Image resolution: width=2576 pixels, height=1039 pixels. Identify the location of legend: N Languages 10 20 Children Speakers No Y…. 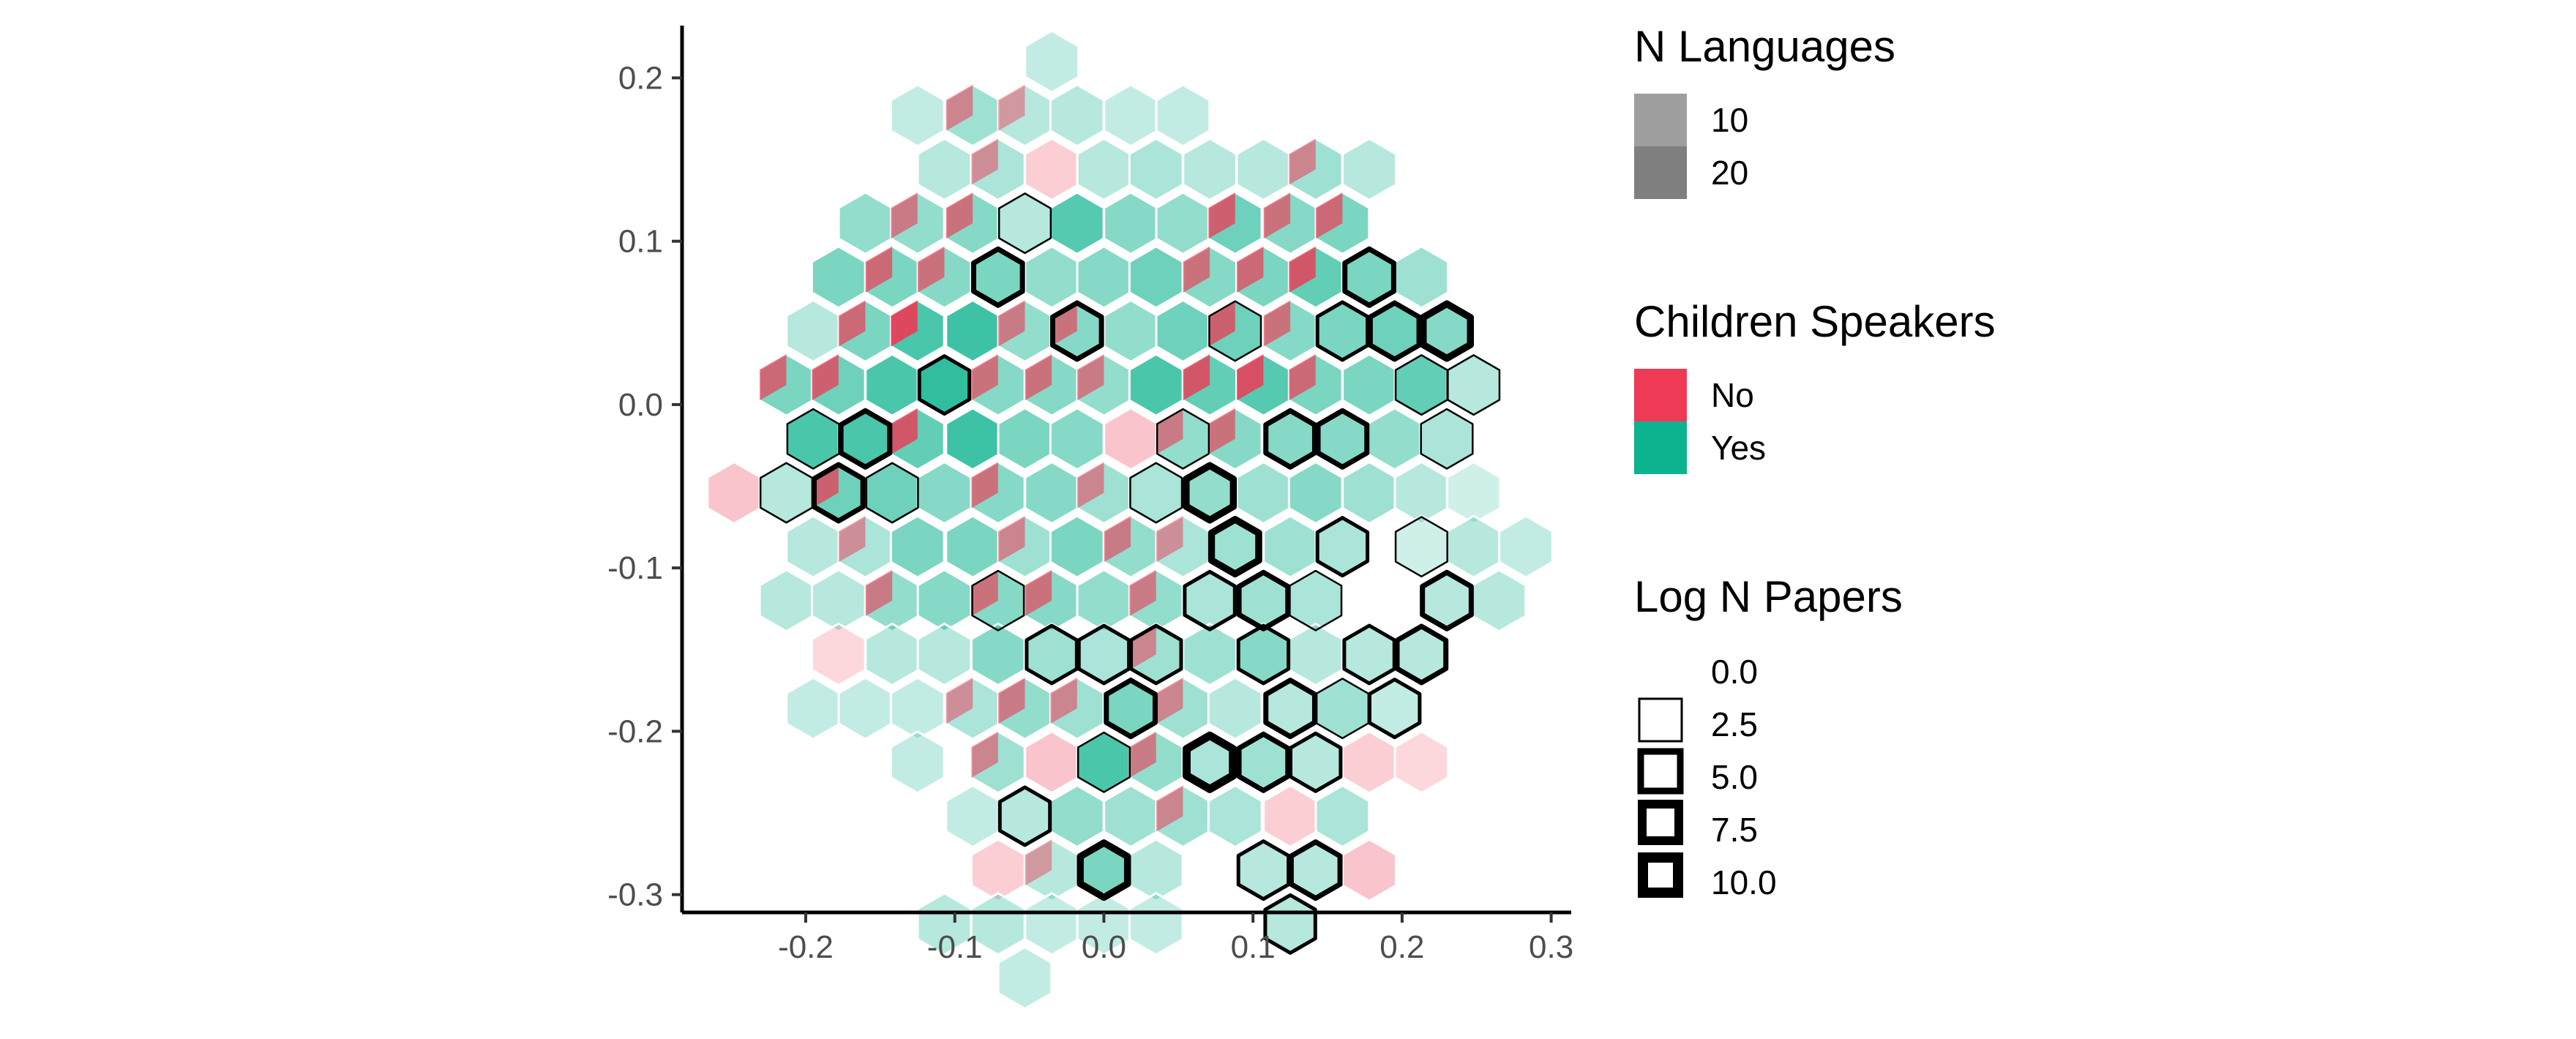
(1815, 462).